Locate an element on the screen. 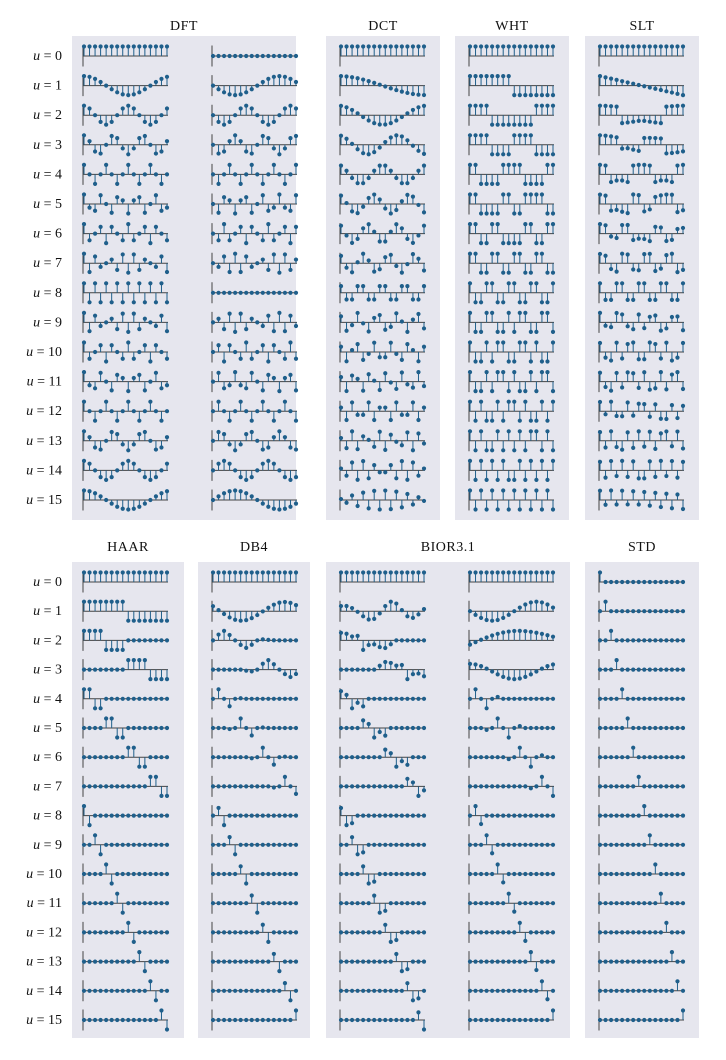 The height and width of the screenshot is (1060, 726). panel-title-bior3-1: BIOR3.1 is located at coordinates (448, 547).